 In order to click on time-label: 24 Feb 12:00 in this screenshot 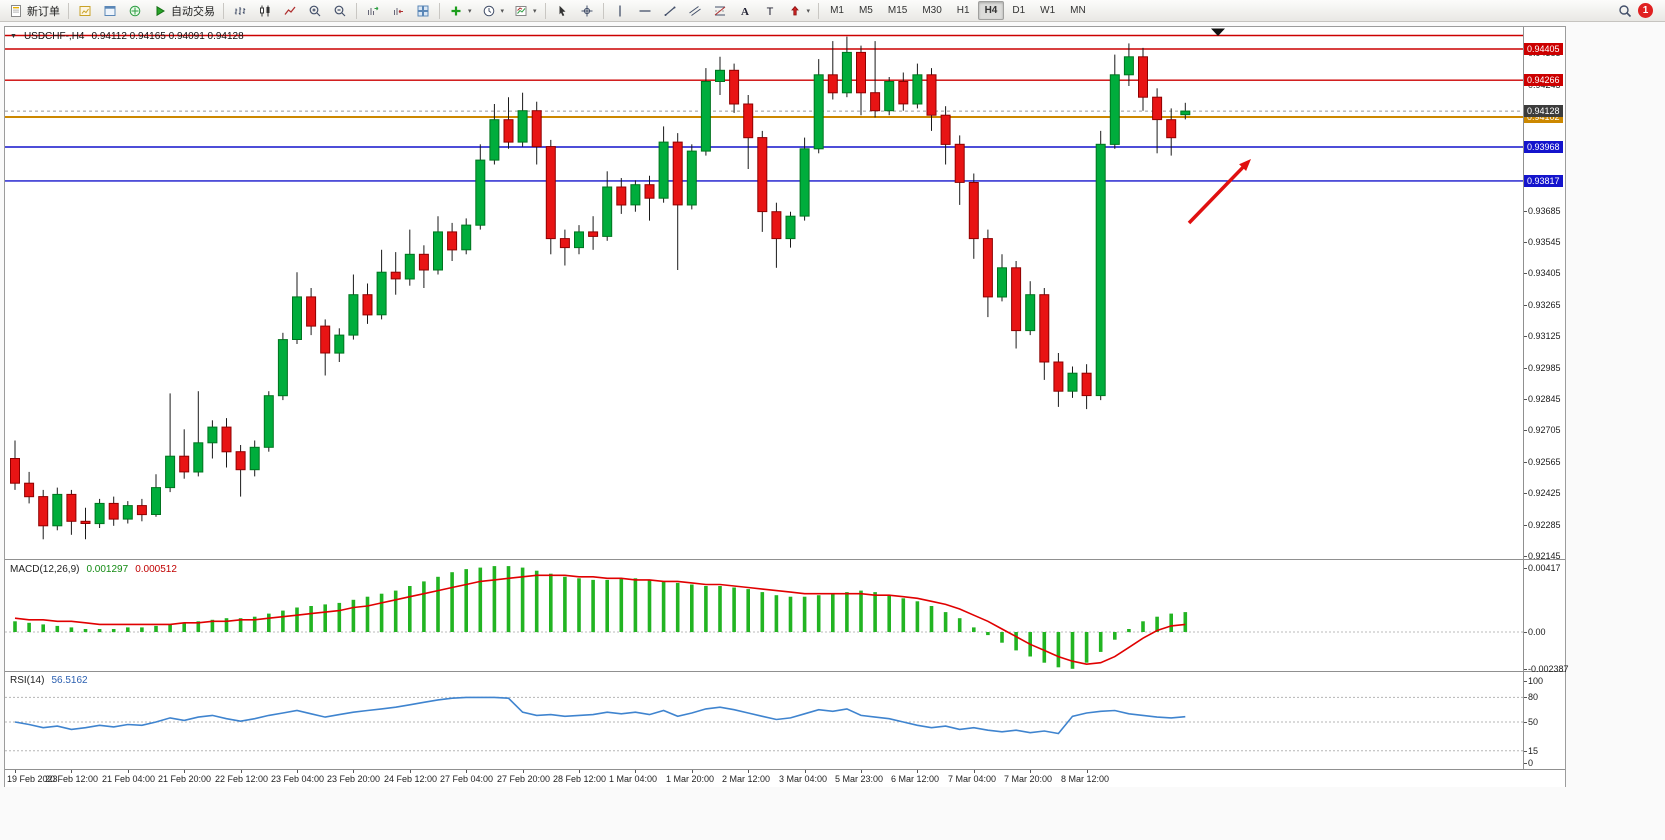, I will do `click(411, 779)`.